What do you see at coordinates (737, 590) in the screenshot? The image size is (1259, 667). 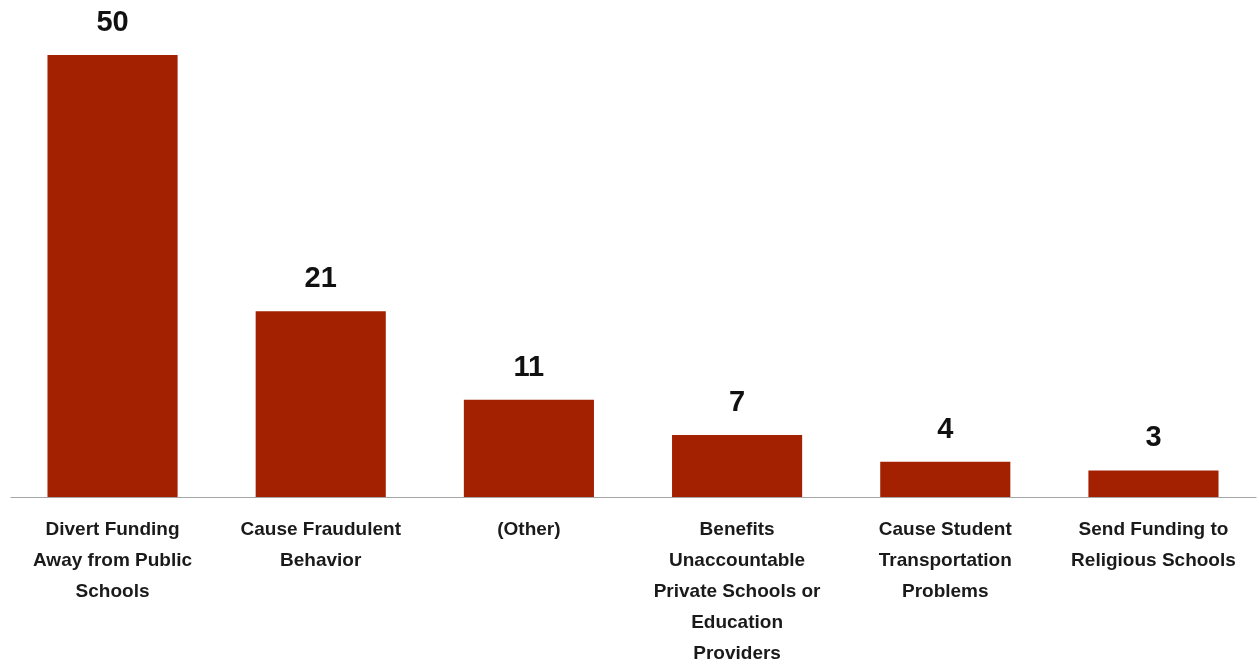 I see `x-tick-label: Benefits Unaccountable Private Schools or Education Providers` at bounding box center [737, 590].